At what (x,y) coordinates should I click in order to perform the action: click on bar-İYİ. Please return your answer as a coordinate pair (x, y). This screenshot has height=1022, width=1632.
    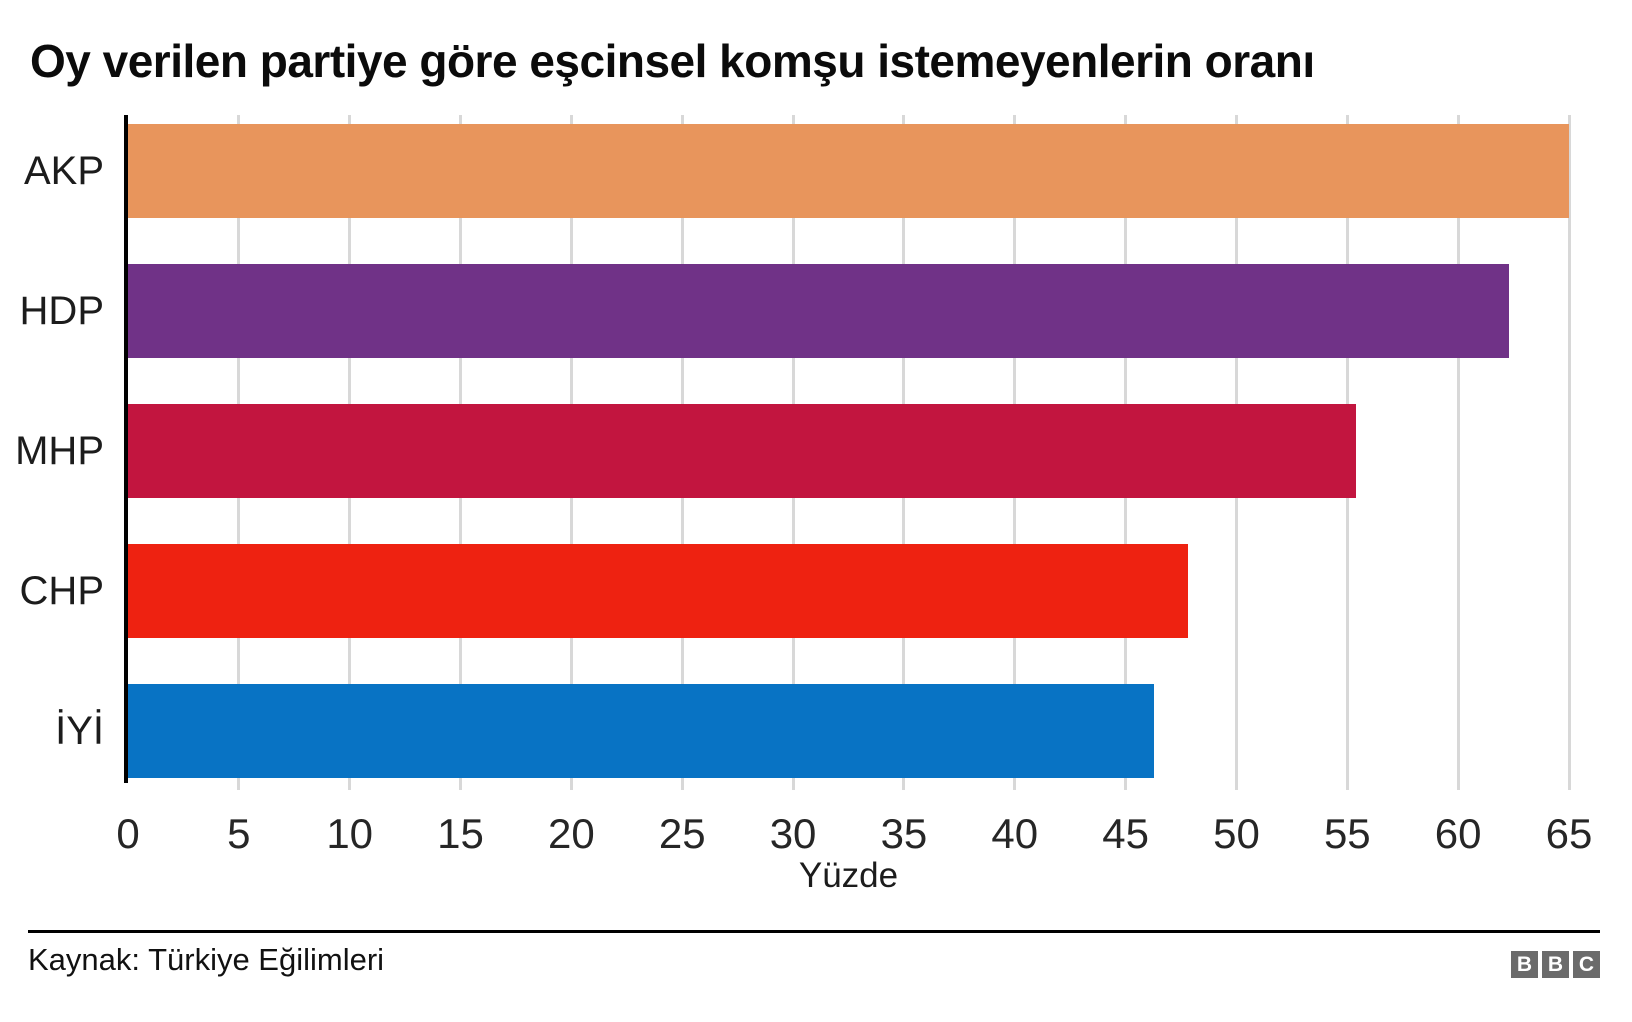
    Looking at the image, I should click on (641, 731).